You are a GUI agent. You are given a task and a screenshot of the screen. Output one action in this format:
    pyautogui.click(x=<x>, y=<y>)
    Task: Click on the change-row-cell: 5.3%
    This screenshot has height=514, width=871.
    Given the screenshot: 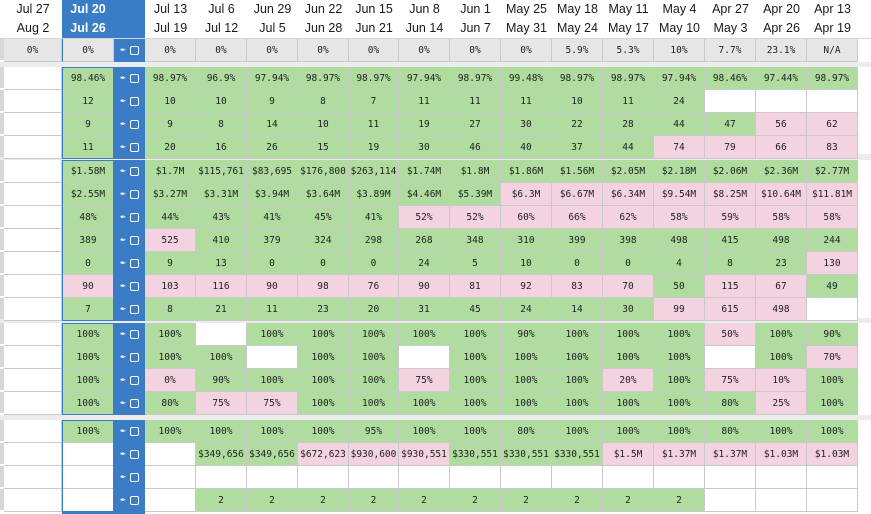 What is the action you would take?
    pyautogui.click(x=628, y=50)
    